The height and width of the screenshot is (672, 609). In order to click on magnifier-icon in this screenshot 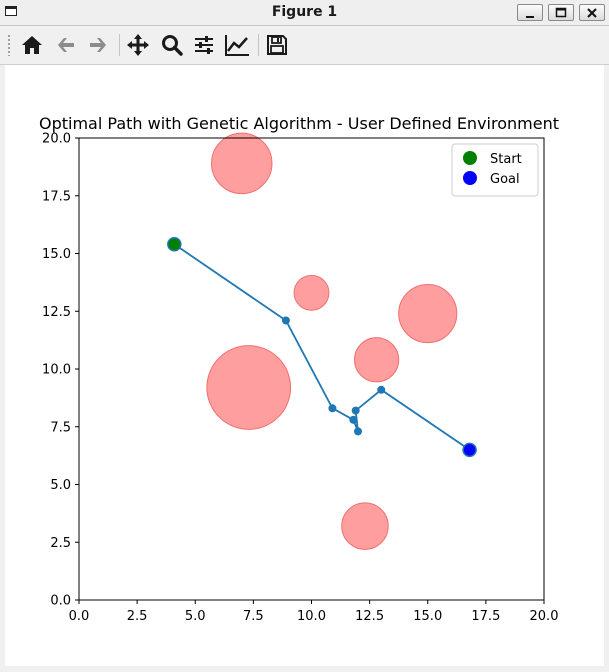, I will do `click(172, 45)`.